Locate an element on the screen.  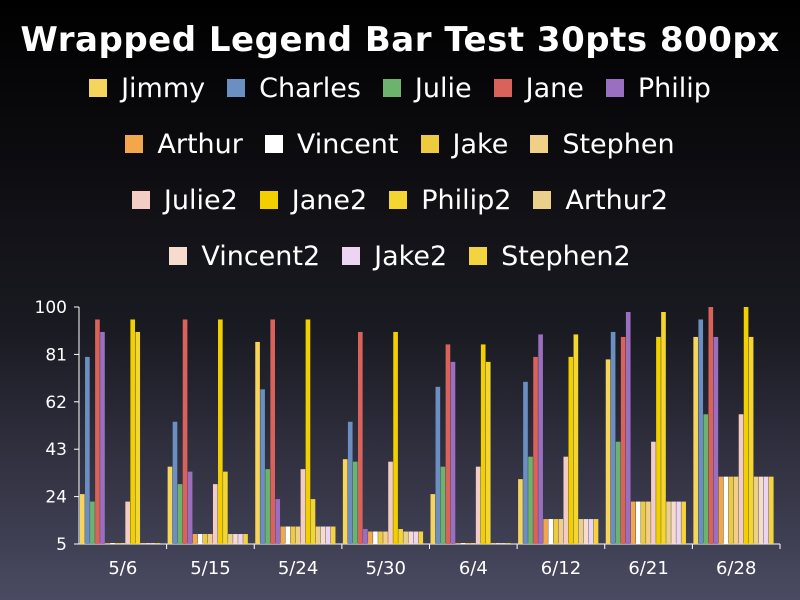
x-tick-label: 6/4 is located at coordinates (473, 568).